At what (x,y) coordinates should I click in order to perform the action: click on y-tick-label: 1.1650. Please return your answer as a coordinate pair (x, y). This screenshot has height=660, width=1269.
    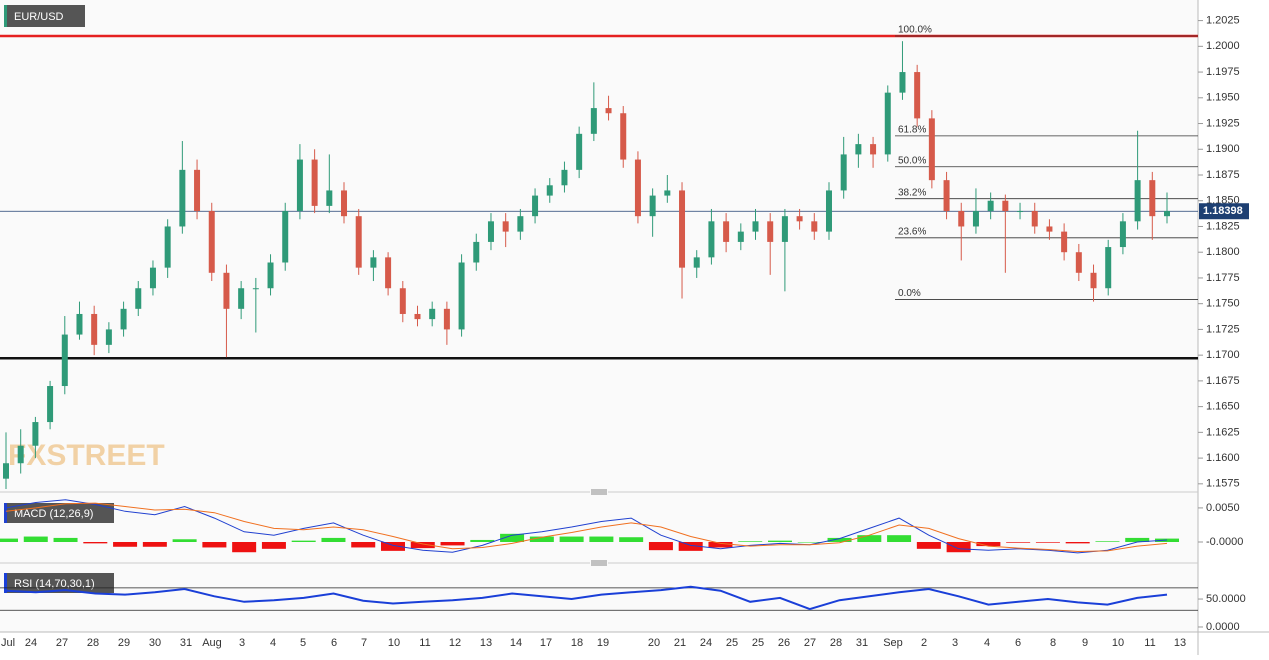
    Looking at the image, I should click on (1223, 407).